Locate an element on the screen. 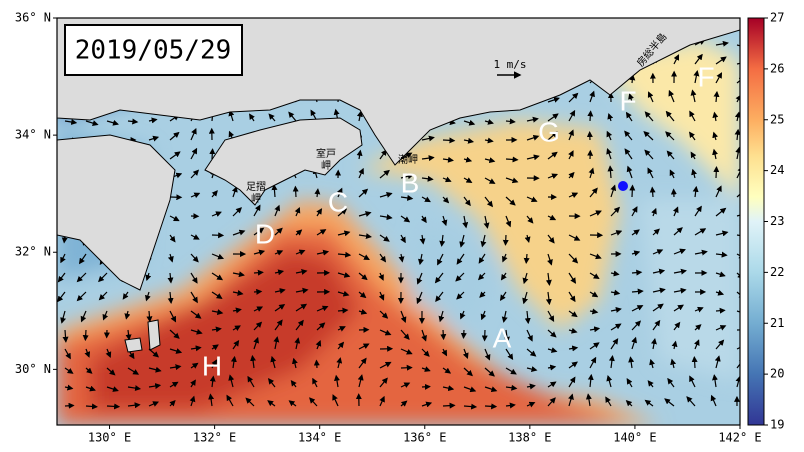 This screenshot has width=804, height=452. lat-tick-label: 34° N is located at coordinates (33, 135).